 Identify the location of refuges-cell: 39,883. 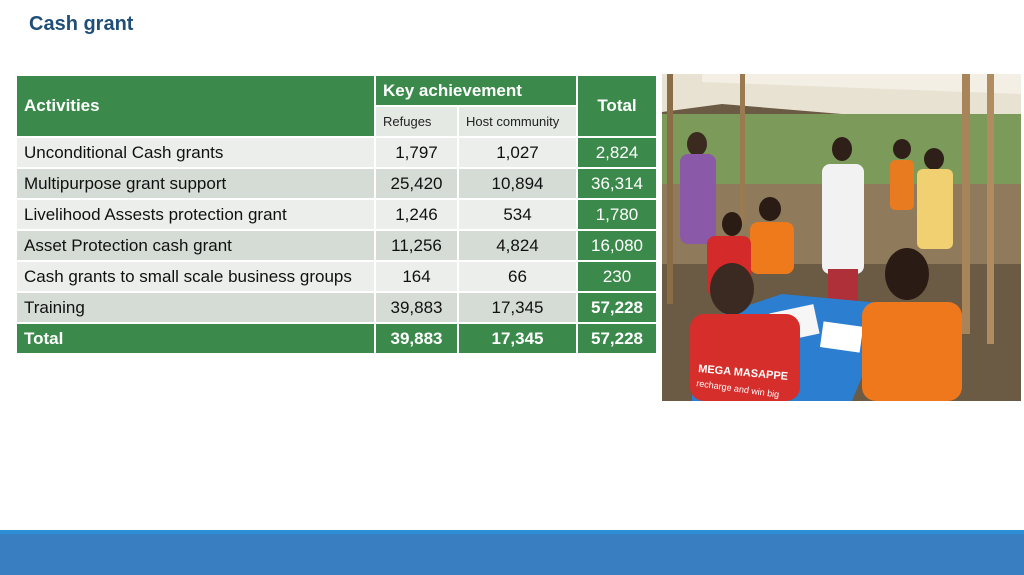
(416, 307).